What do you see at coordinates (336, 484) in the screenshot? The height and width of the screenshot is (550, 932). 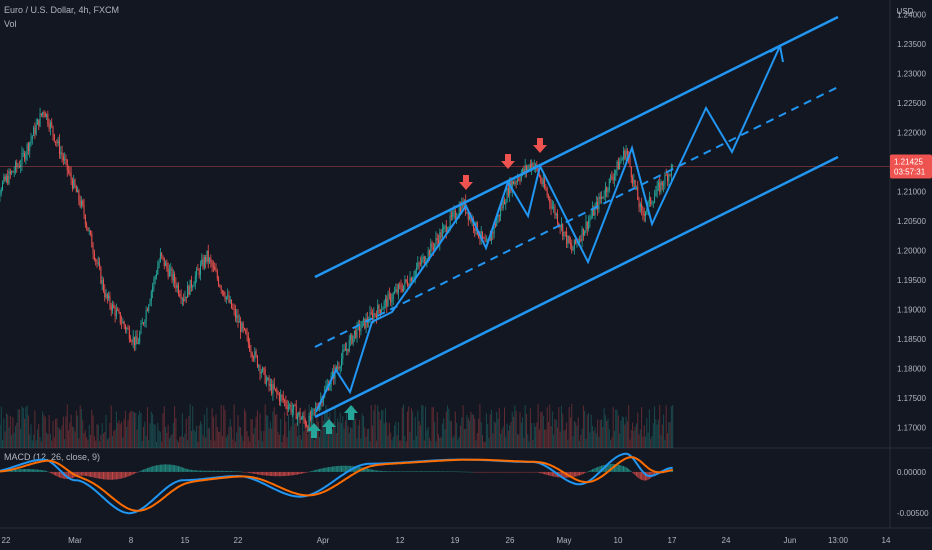 I see `signal-line` at bounding box center [336, 484].